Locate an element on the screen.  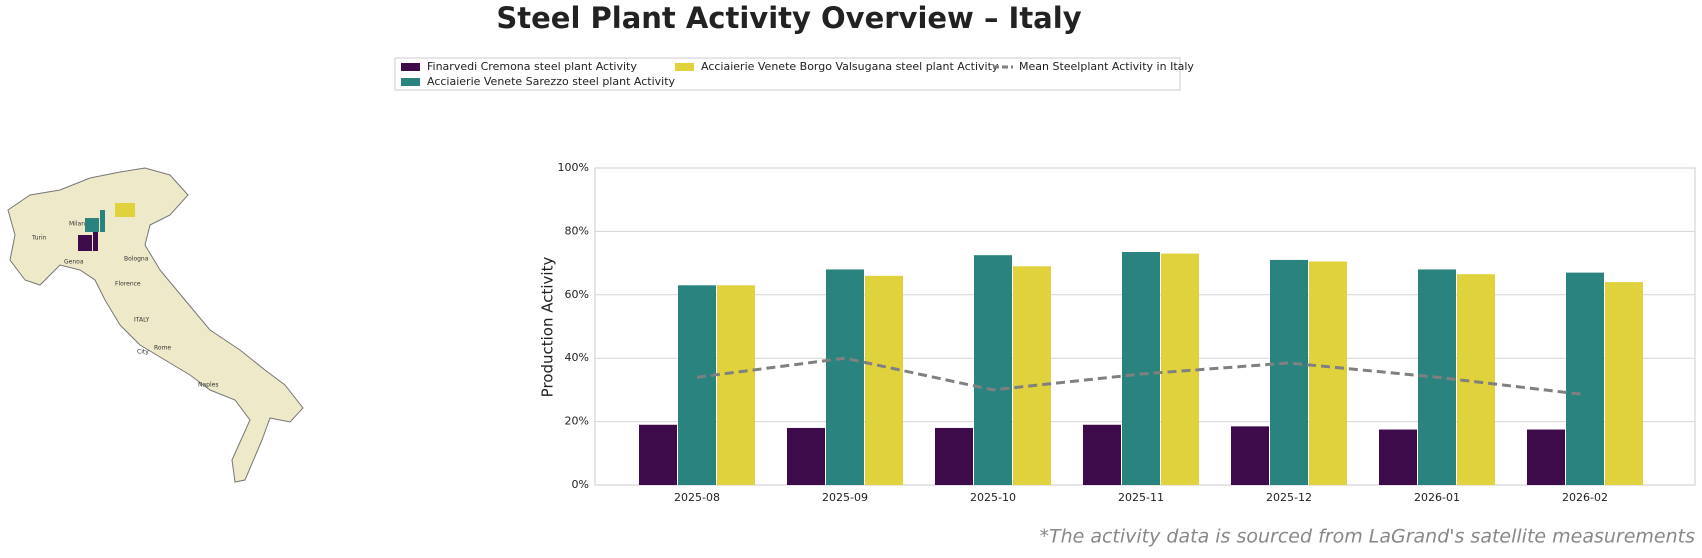
y-tick-label: 20% is located at coordinates (577, 421).